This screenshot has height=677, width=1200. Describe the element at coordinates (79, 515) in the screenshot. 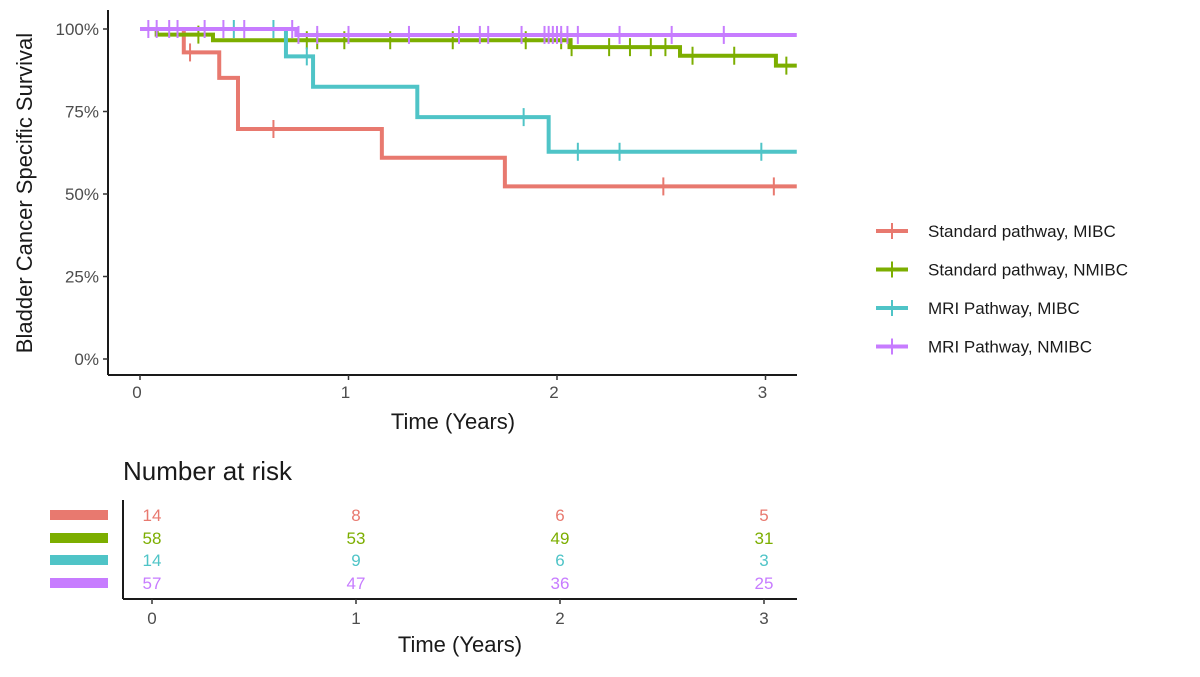

I see `risk-row-key-standard-pathway-mibc` at that location.